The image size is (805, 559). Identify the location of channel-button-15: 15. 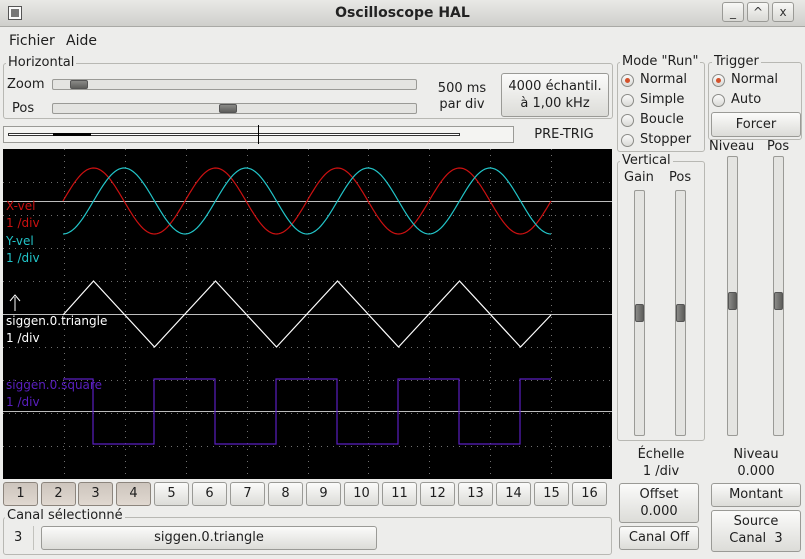
(551, 494).